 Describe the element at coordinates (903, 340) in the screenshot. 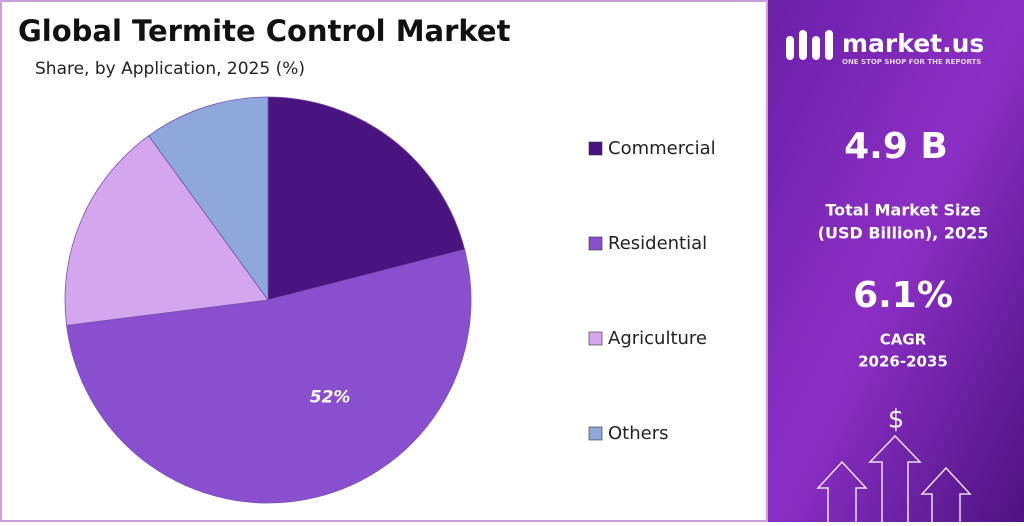

I see `cagr-label: CAGR` at that location.